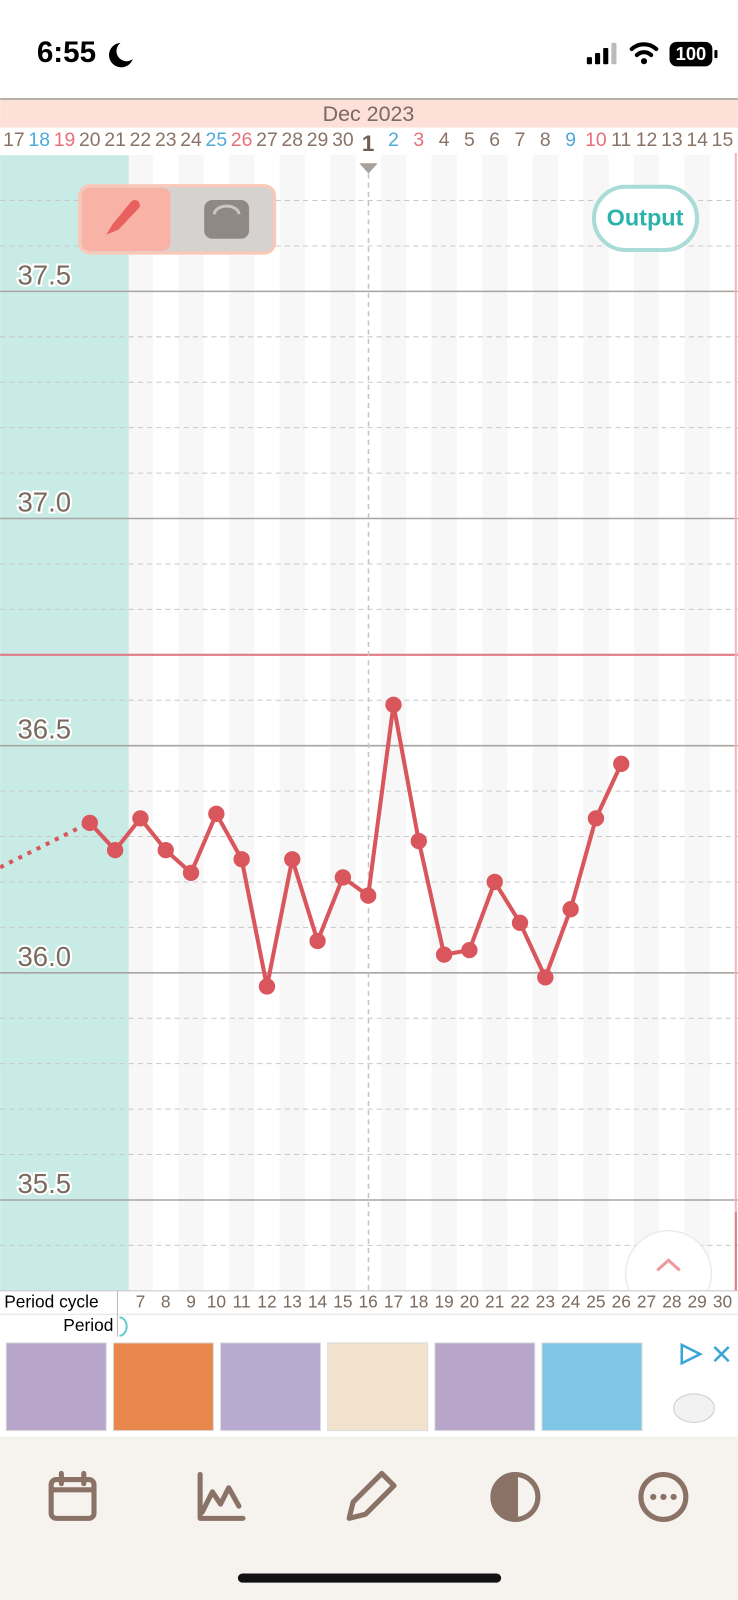 The height and width of the screenshot is (1600, 738). Describe the element at coordinates (595, 1302) in the screenshot. I see `cycle-day: 25` at that location.